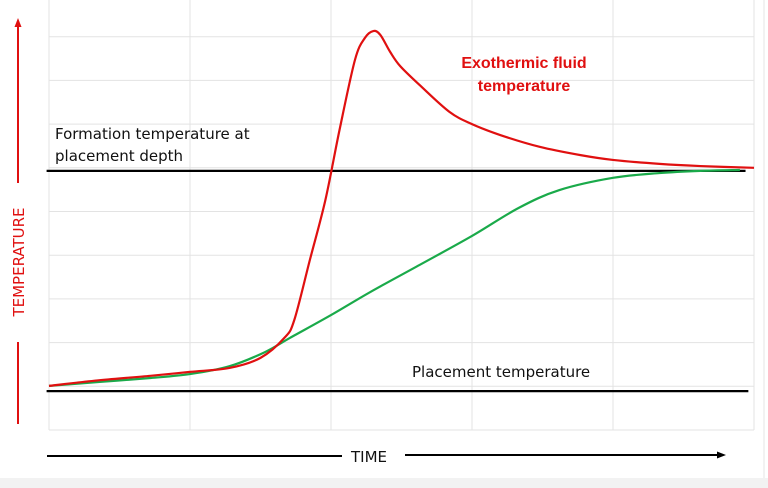 This screenshot has width=768, height=488. I want to click on formation-label-line2: placement depth, so click(119, 156).